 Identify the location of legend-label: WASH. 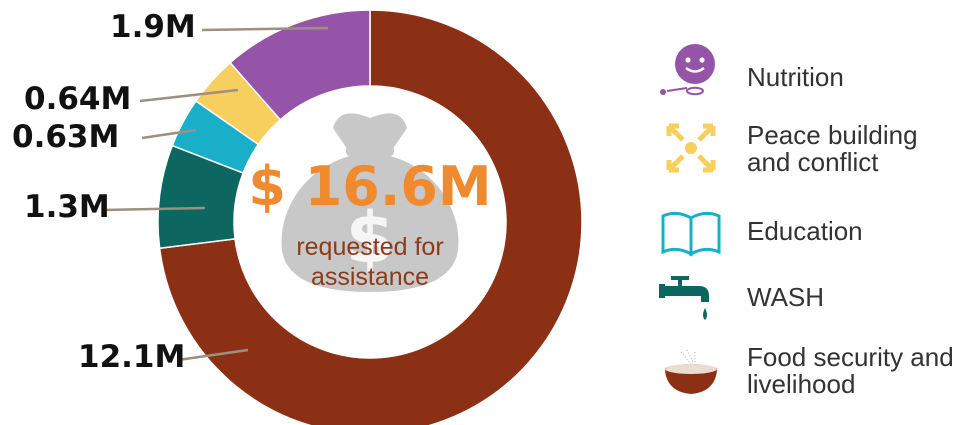
(786, 297).